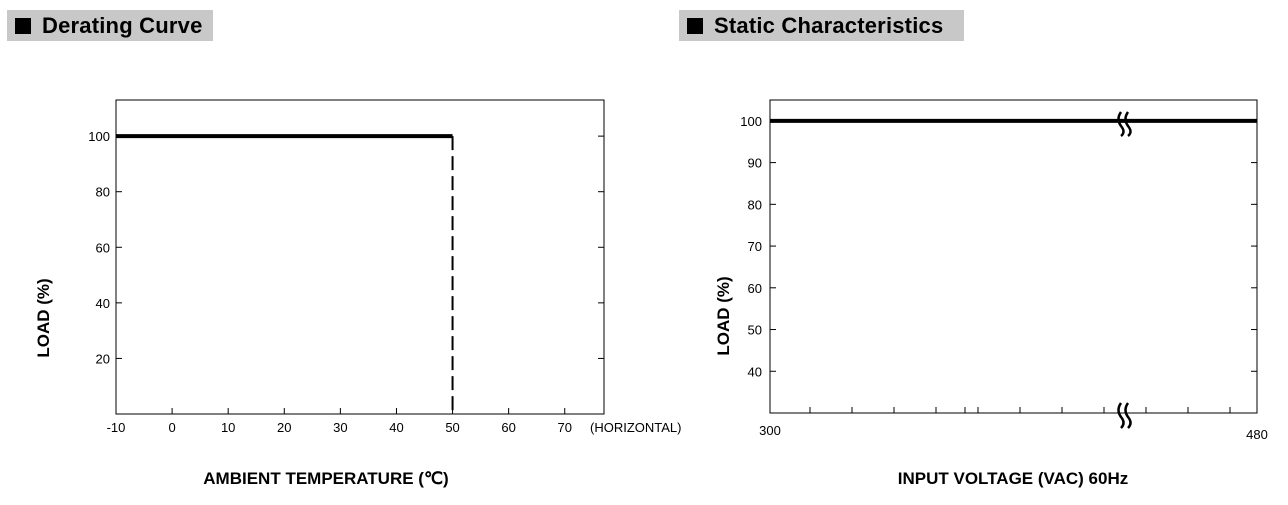 This screenshot has width=1288, height=505. What do you see at coordinates (1124, 415) in the screenshot?
I see `bottom-axis-break-mark` at bounding box center [1124, 415].